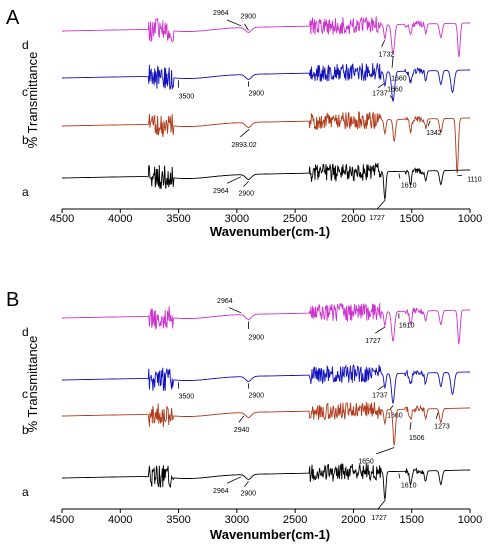 The width and height of the screenshot is (494, 550). What do you see at coordinates (266, 423) in the screenshot?
I see `panel-b-series-b-line` at bounding box center [266, 423].